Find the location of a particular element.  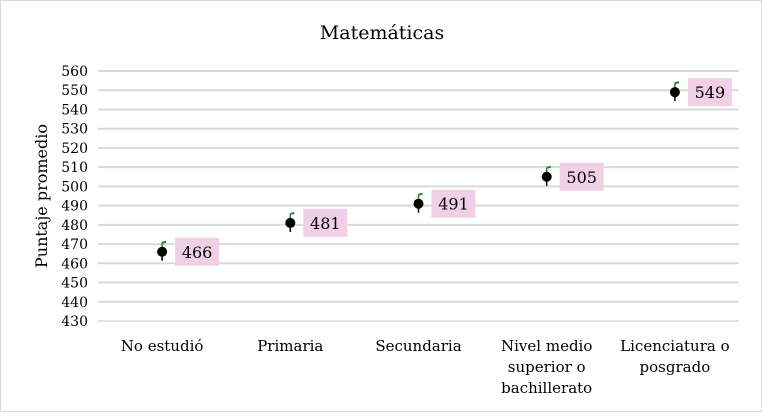

x-tick-label: No estudió is located at coordinates (162, 346).